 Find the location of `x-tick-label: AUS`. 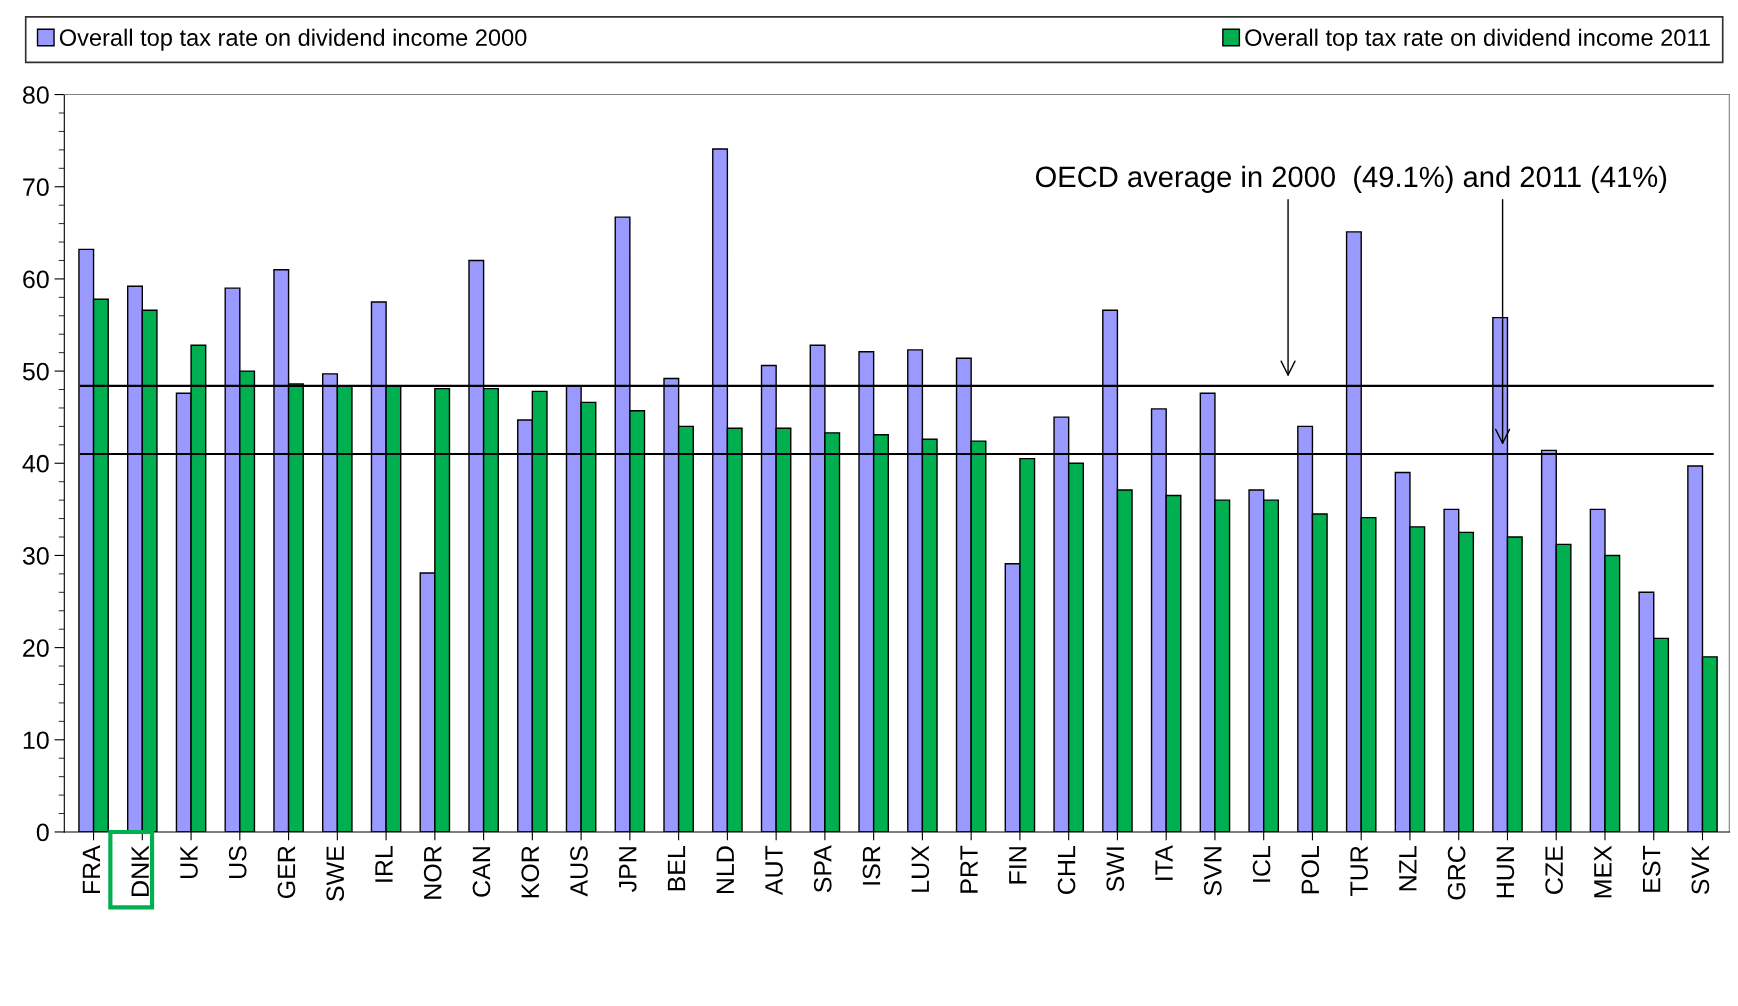

x-tick-label: AUS is located at coordinates (579, 871).